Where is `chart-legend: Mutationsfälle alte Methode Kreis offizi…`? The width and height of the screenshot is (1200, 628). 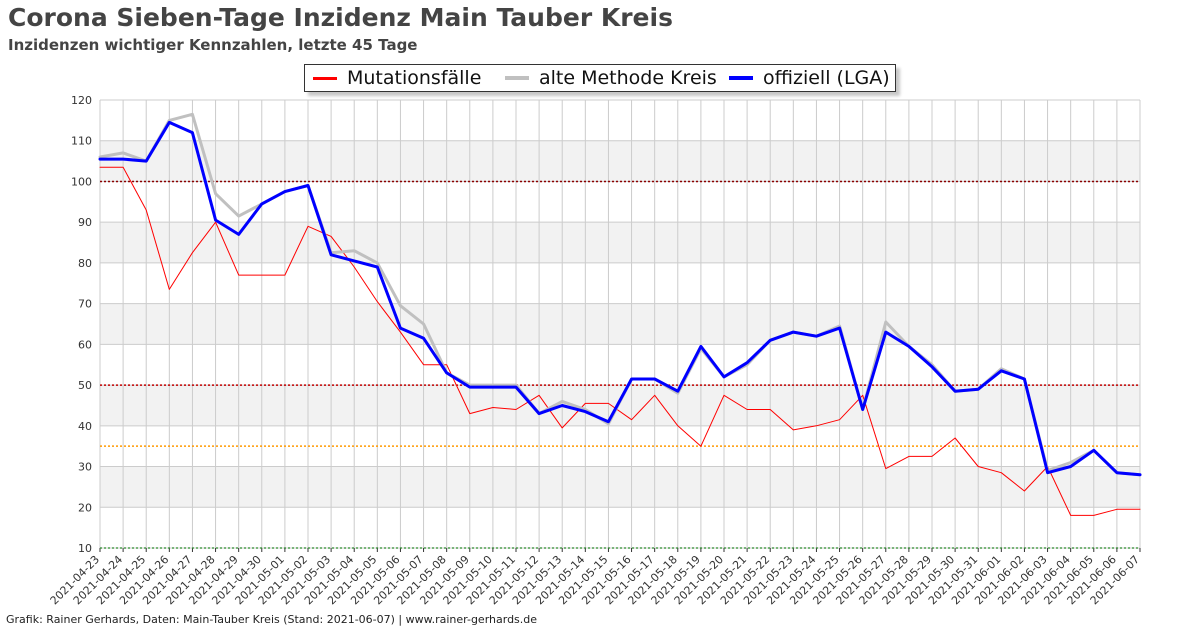
chart-legend: Mutationsfälle alte Methode Kreis offizi… is located at coordinates (600, 78).